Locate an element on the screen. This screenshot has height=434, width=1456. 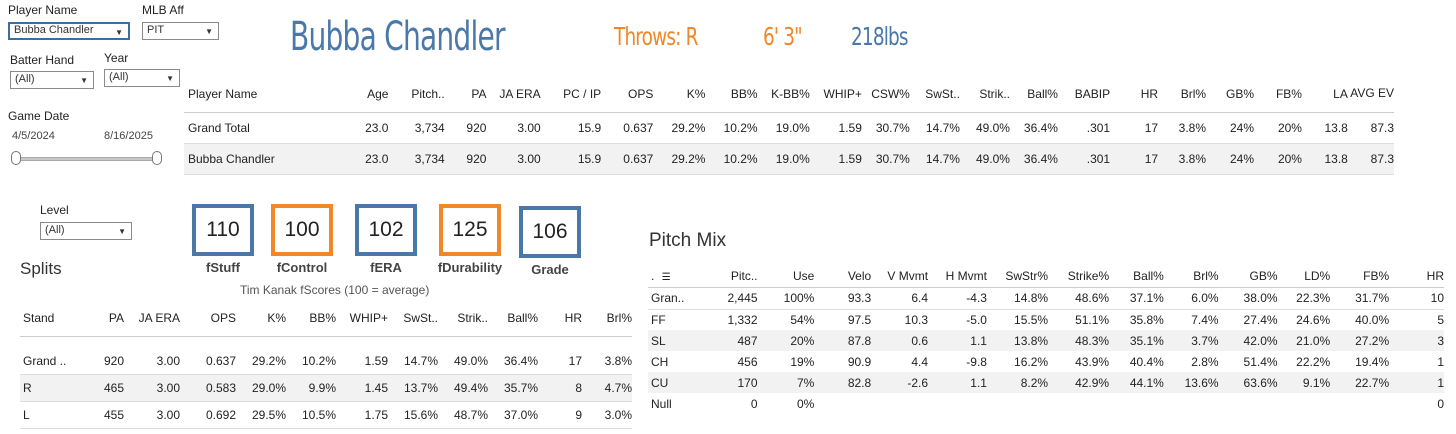
col-header: K-BB% is located at coordinates (790, 93).